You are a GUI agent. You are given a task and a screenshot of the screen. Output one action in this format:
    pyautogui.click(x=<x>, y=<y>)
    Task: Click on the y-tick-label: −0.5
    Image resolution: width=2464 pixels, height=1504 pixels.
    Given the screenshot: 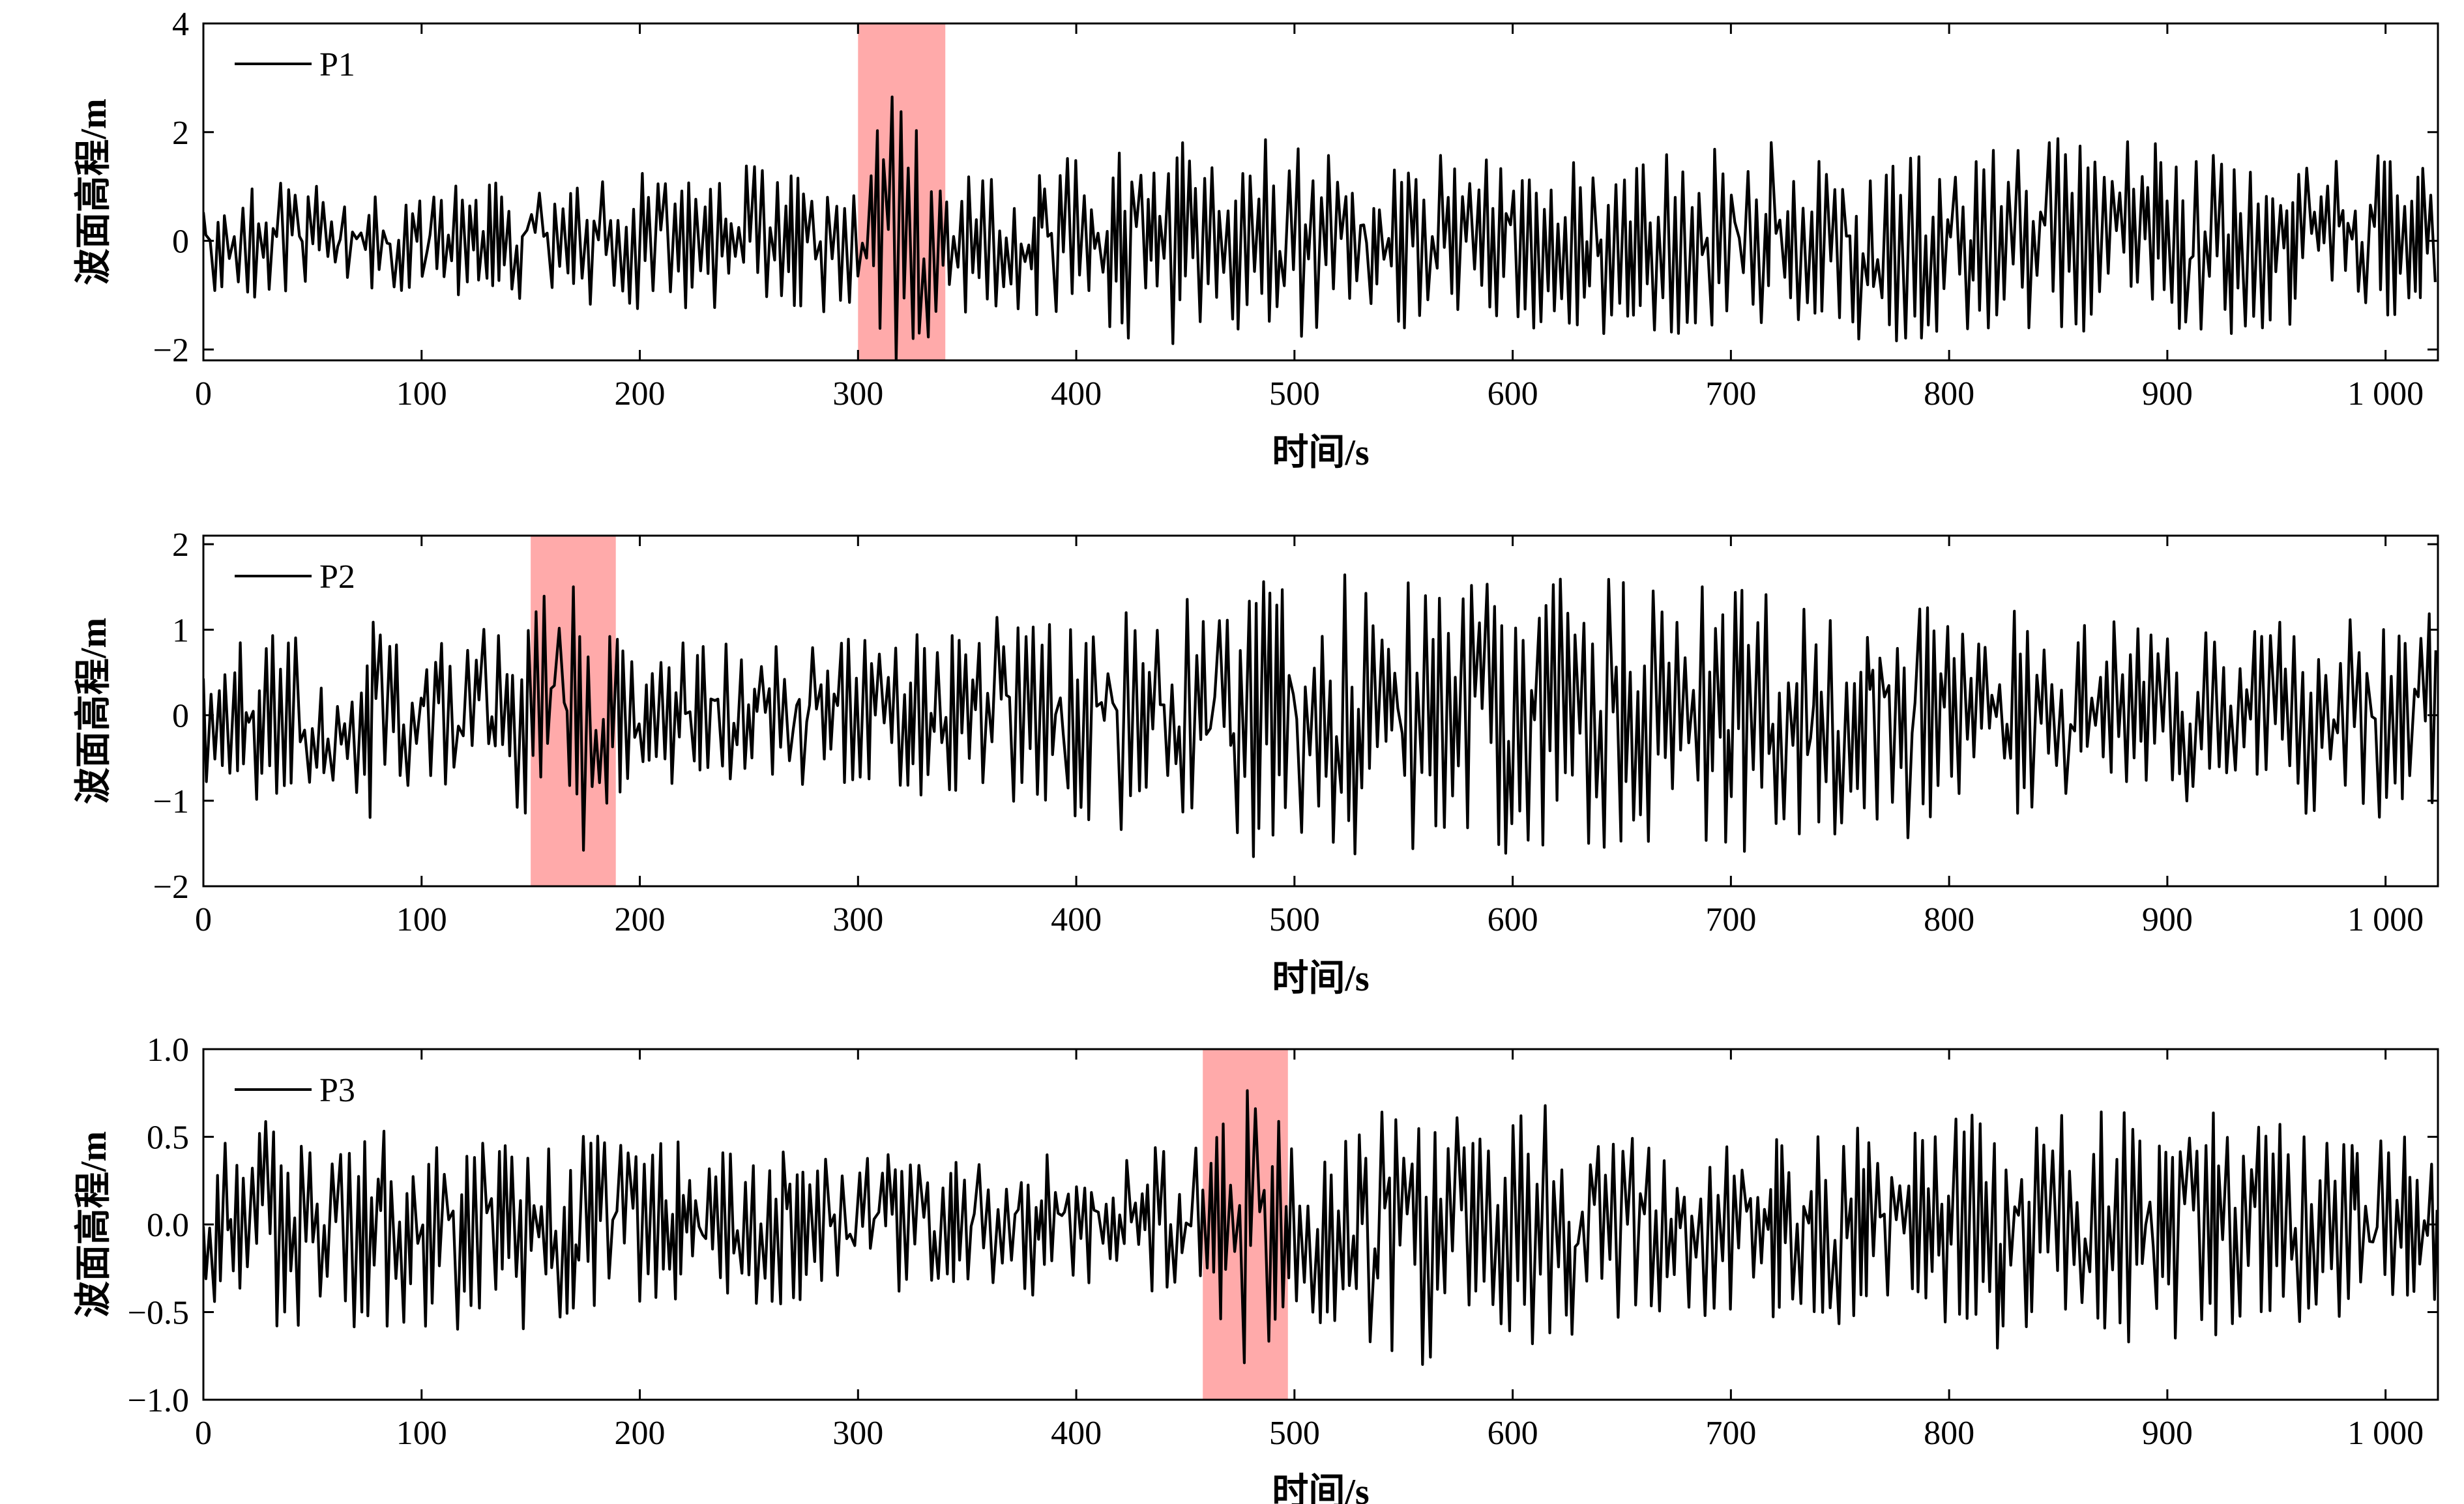 What is the action you would take?
    pyautogui.click(x=159, y=1313)
    